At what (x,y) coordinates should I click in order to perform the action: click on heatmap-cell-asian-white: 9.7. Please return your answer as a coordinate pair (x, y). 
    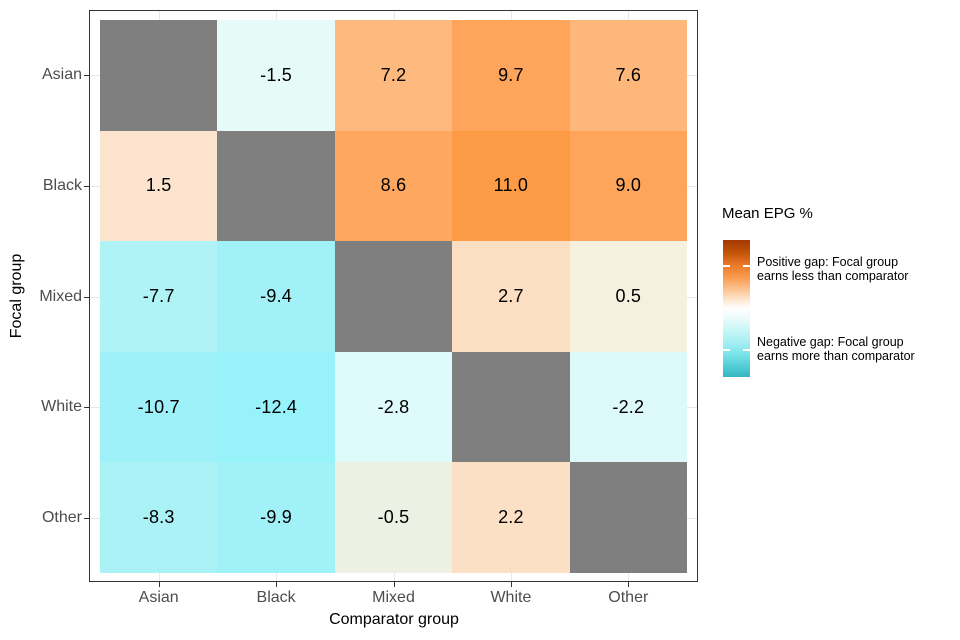
    Looking at the image, I should click on (511, 75).